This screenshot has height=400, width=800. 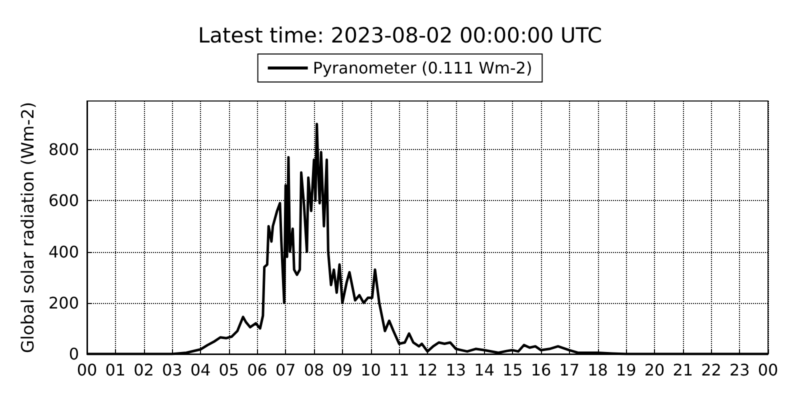 What do you see at coordinates (73, 354) in the screenshot?
I see `y-tick-label: 0` at bounding box center [73, 354].